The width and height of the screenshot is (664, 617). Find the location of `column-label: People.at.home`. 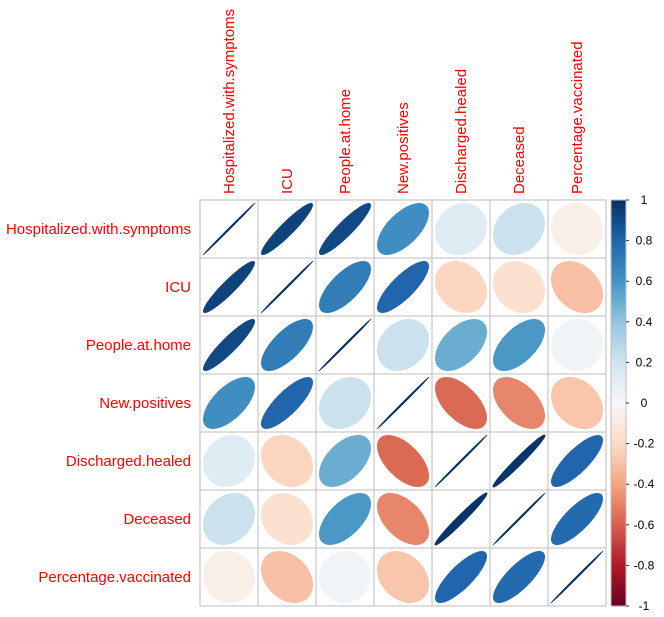

column-label: People.at.home is located at coordinates (345, 141).